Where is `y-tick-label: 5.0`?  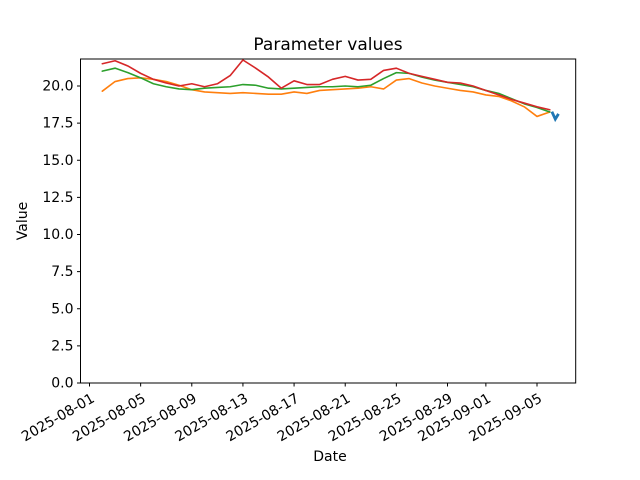
y-tick-label: 5.0 is located at coordinates (62, 309).